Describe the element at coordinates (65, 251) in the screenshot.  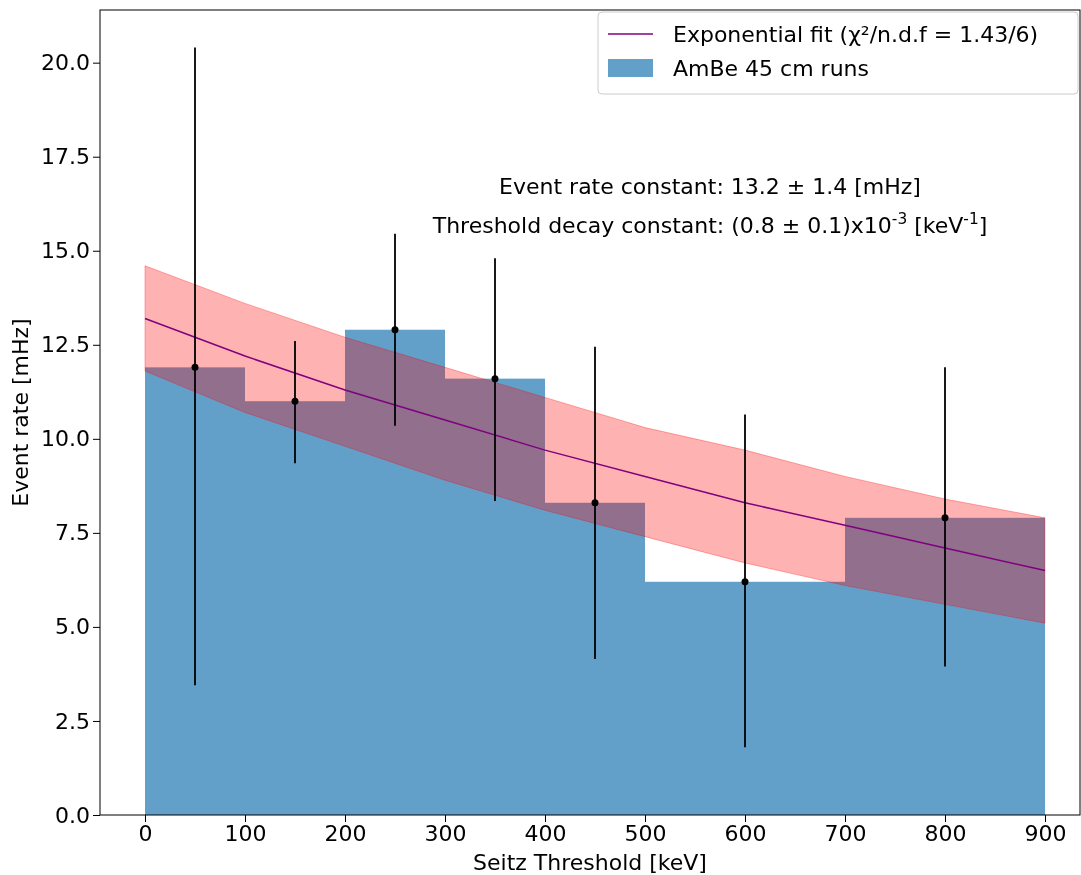
I see `y-tick-label: 15.0` at that location.